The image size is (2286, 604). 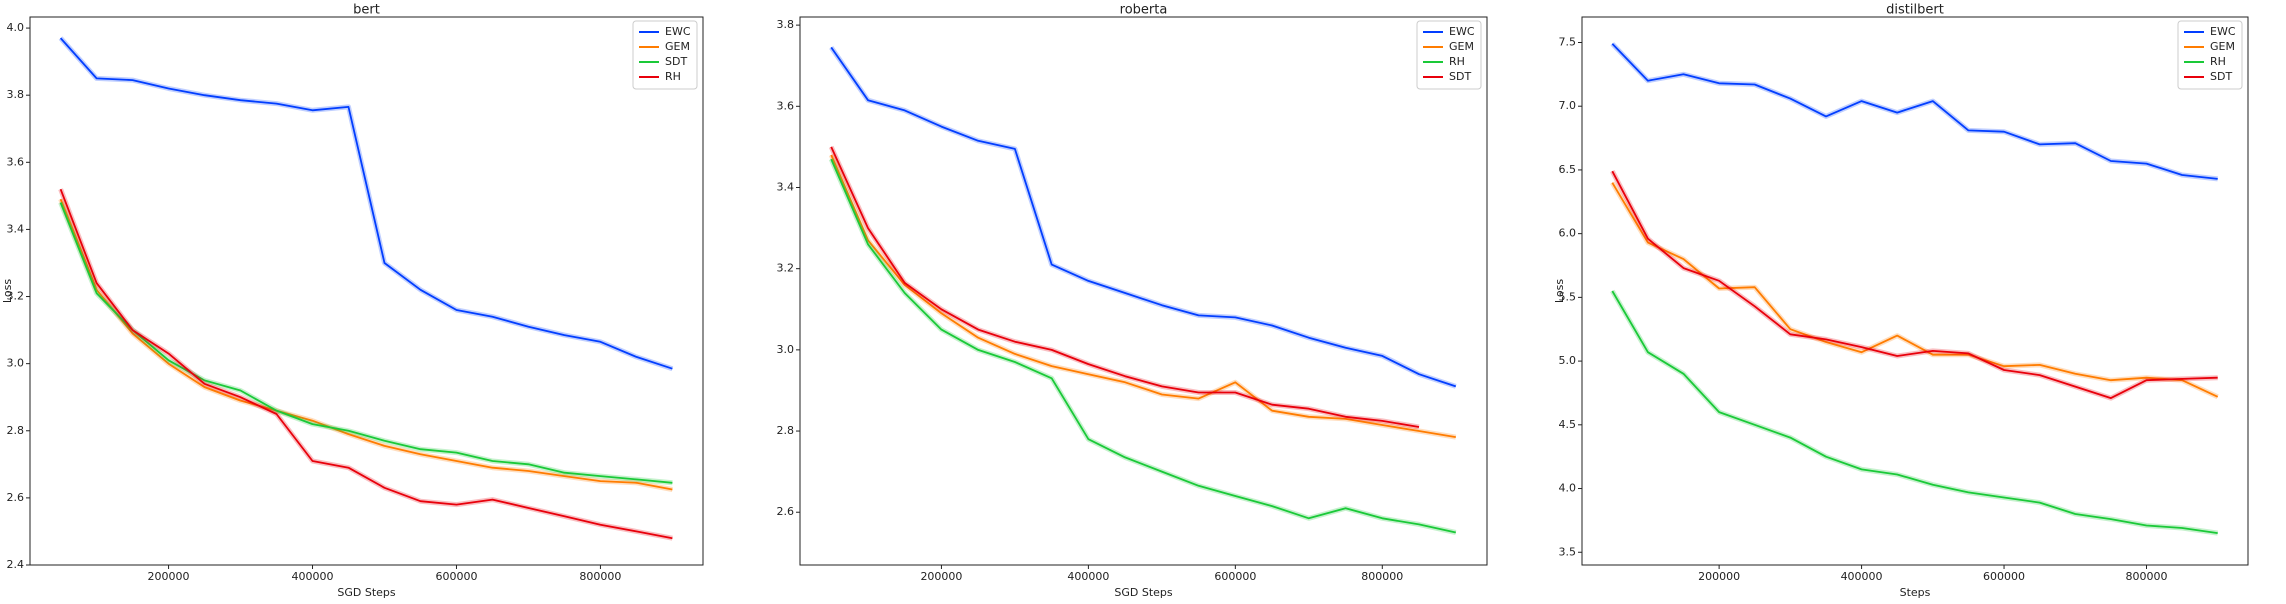 I want to click on y-tick-label: 6.5, so click(x=1568, y=169).